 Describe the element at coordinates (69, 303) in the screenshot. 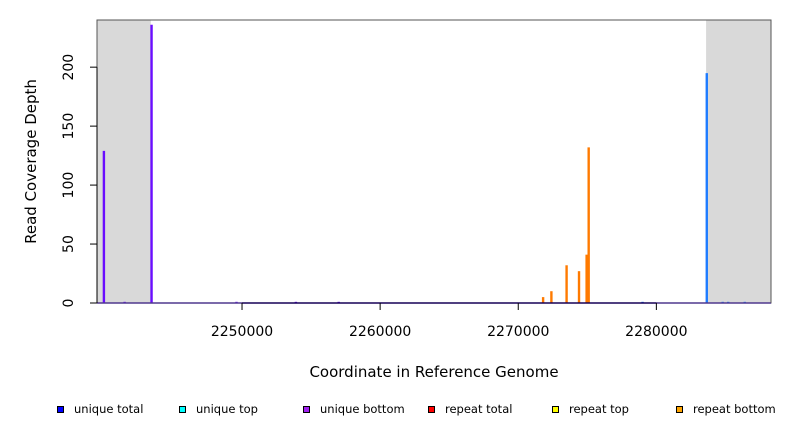

I see `y-tick-label: 0` at that location.